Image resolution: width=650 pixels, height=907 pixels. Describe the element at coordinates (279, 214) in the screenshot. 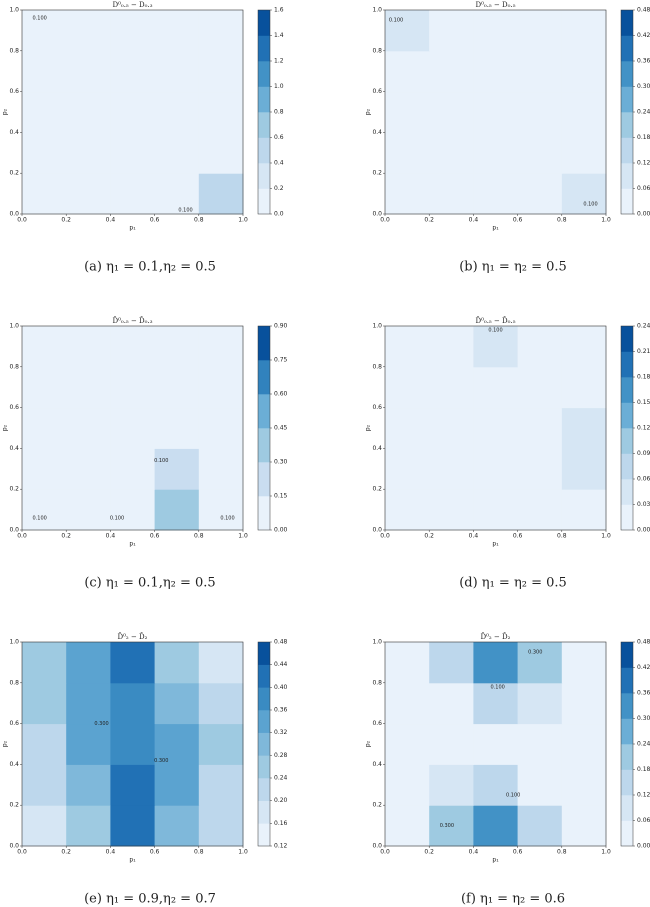

I see `colorbar-tick-label: 0.0` at that location.